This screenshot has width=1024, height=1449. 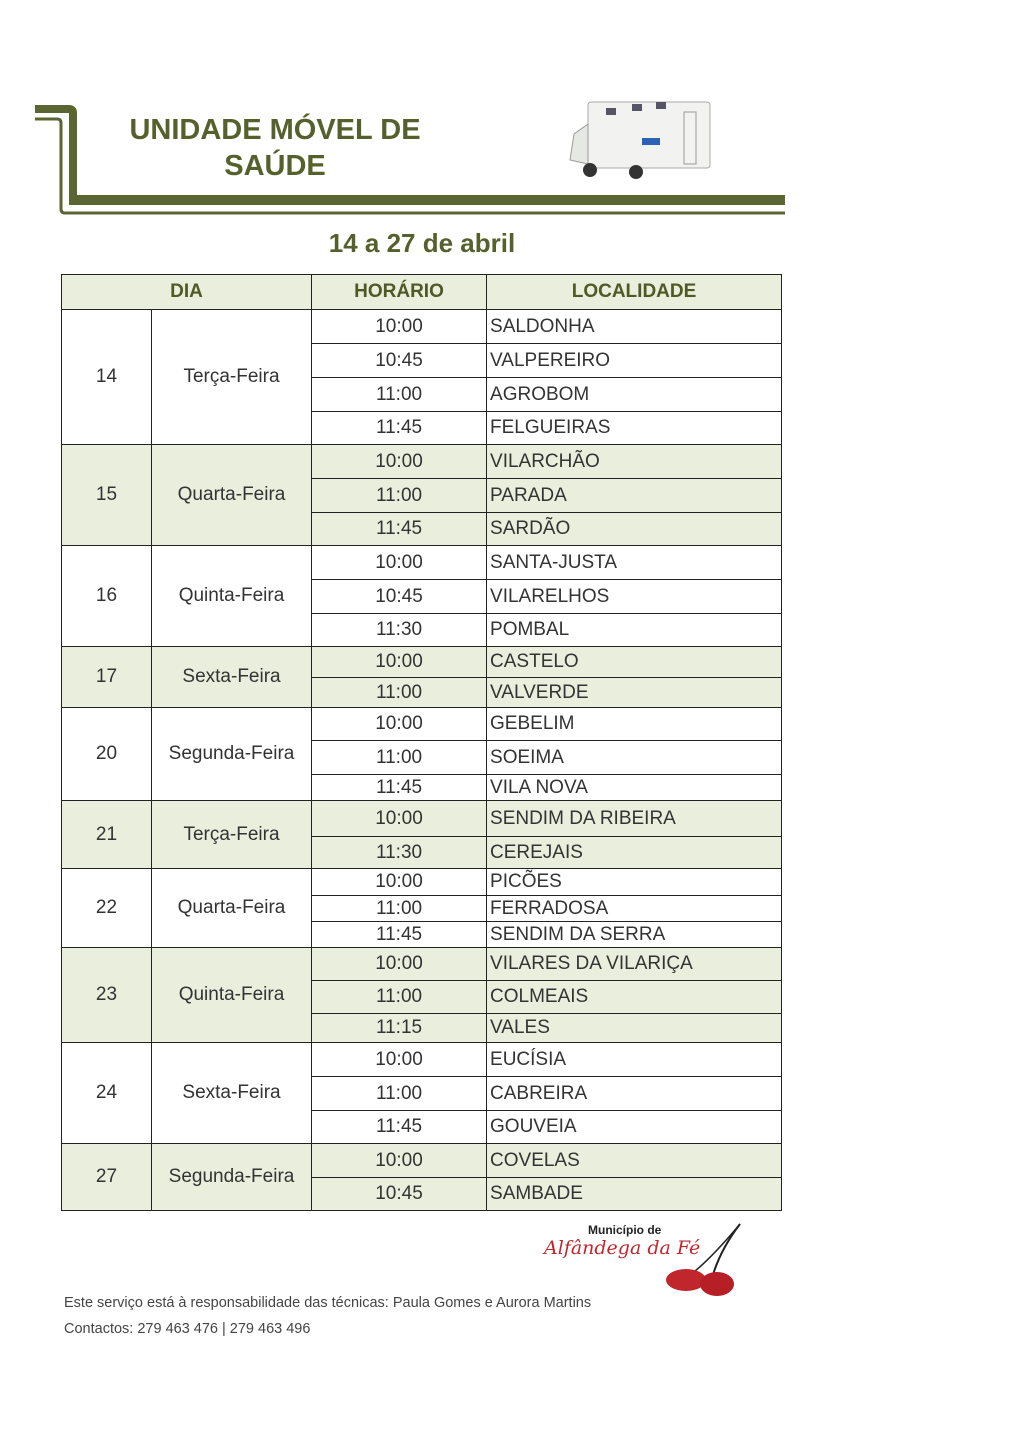 I want to click on table-row: 11:00 FERRADOSA, so click(x=422, y=908).